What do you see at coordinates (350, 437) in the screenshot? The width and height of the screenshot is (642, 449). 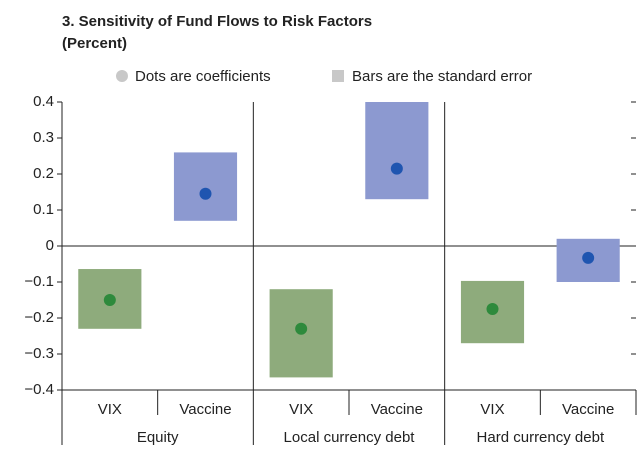 I see `group-label: Local currency debt` at bounding box center [350, 437].